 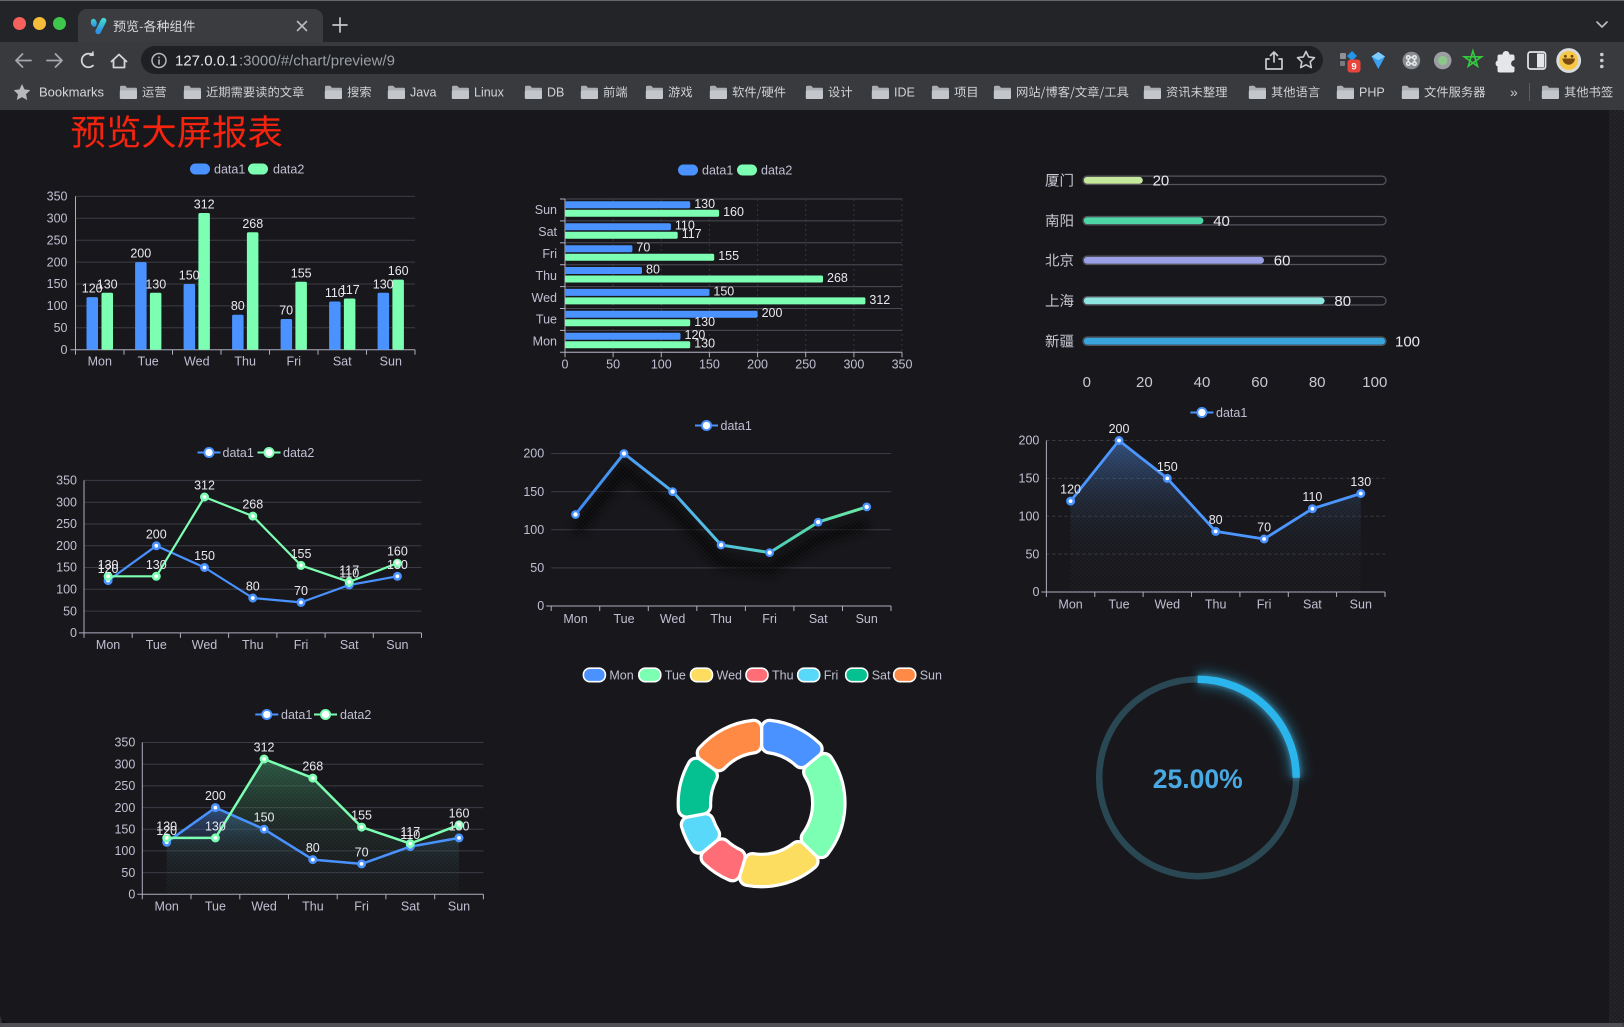 I want to click on svg-text: 160, so click(x=397, y=552).